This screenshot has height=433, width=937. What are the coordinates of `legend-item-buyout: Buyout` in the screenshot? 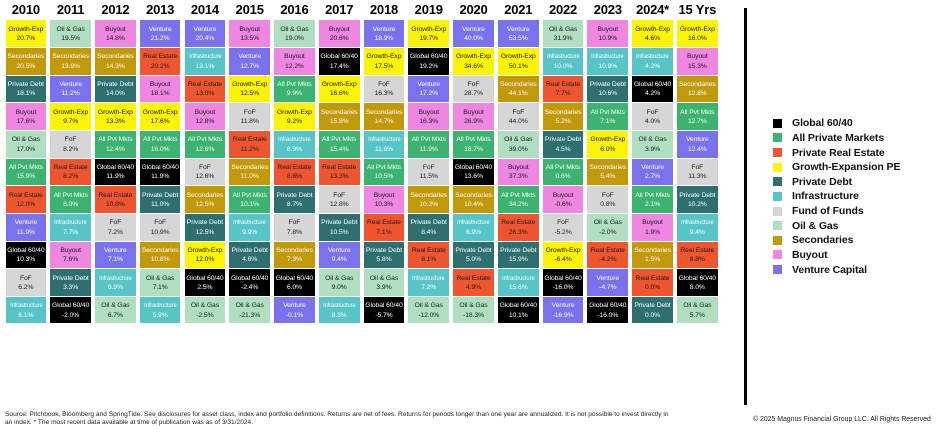 It's located at (836, 255).